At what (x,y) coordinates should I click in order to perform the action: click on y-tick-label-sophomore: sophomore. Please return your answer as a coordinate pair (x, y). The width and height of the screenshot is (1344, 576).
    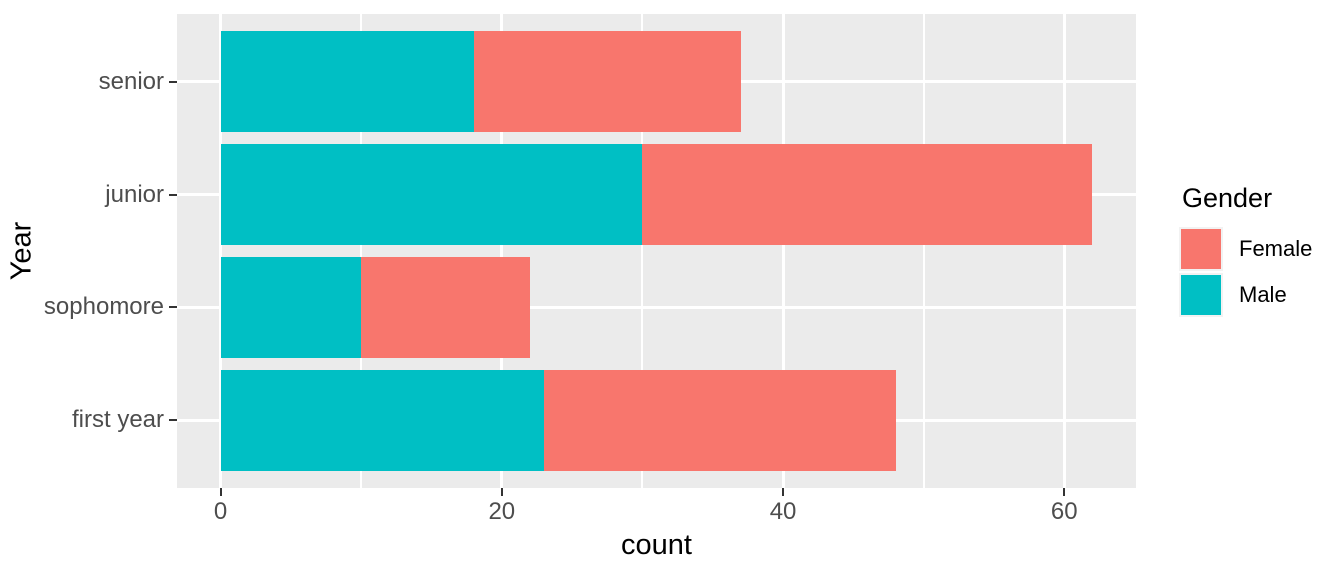
    Looking at the image, I should click on (103, 307).